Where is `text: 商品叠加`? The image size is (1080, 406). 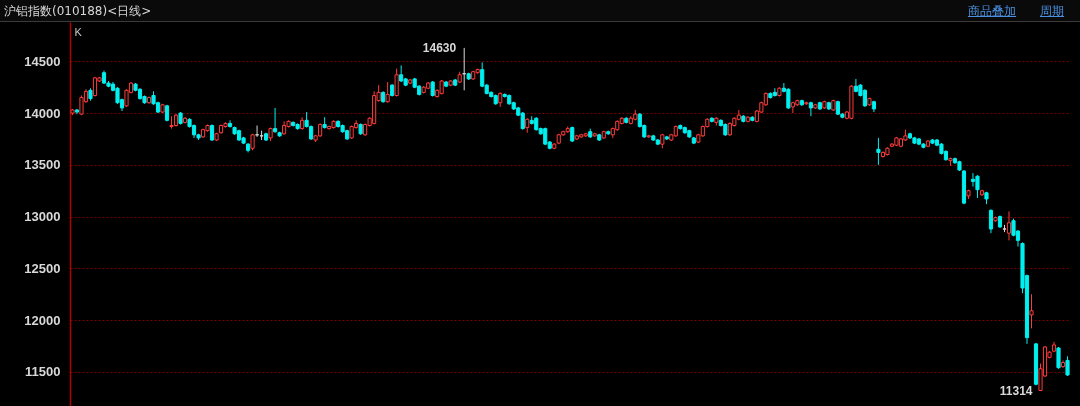
text: 商品叠加 is located at coordinates (992, 11).